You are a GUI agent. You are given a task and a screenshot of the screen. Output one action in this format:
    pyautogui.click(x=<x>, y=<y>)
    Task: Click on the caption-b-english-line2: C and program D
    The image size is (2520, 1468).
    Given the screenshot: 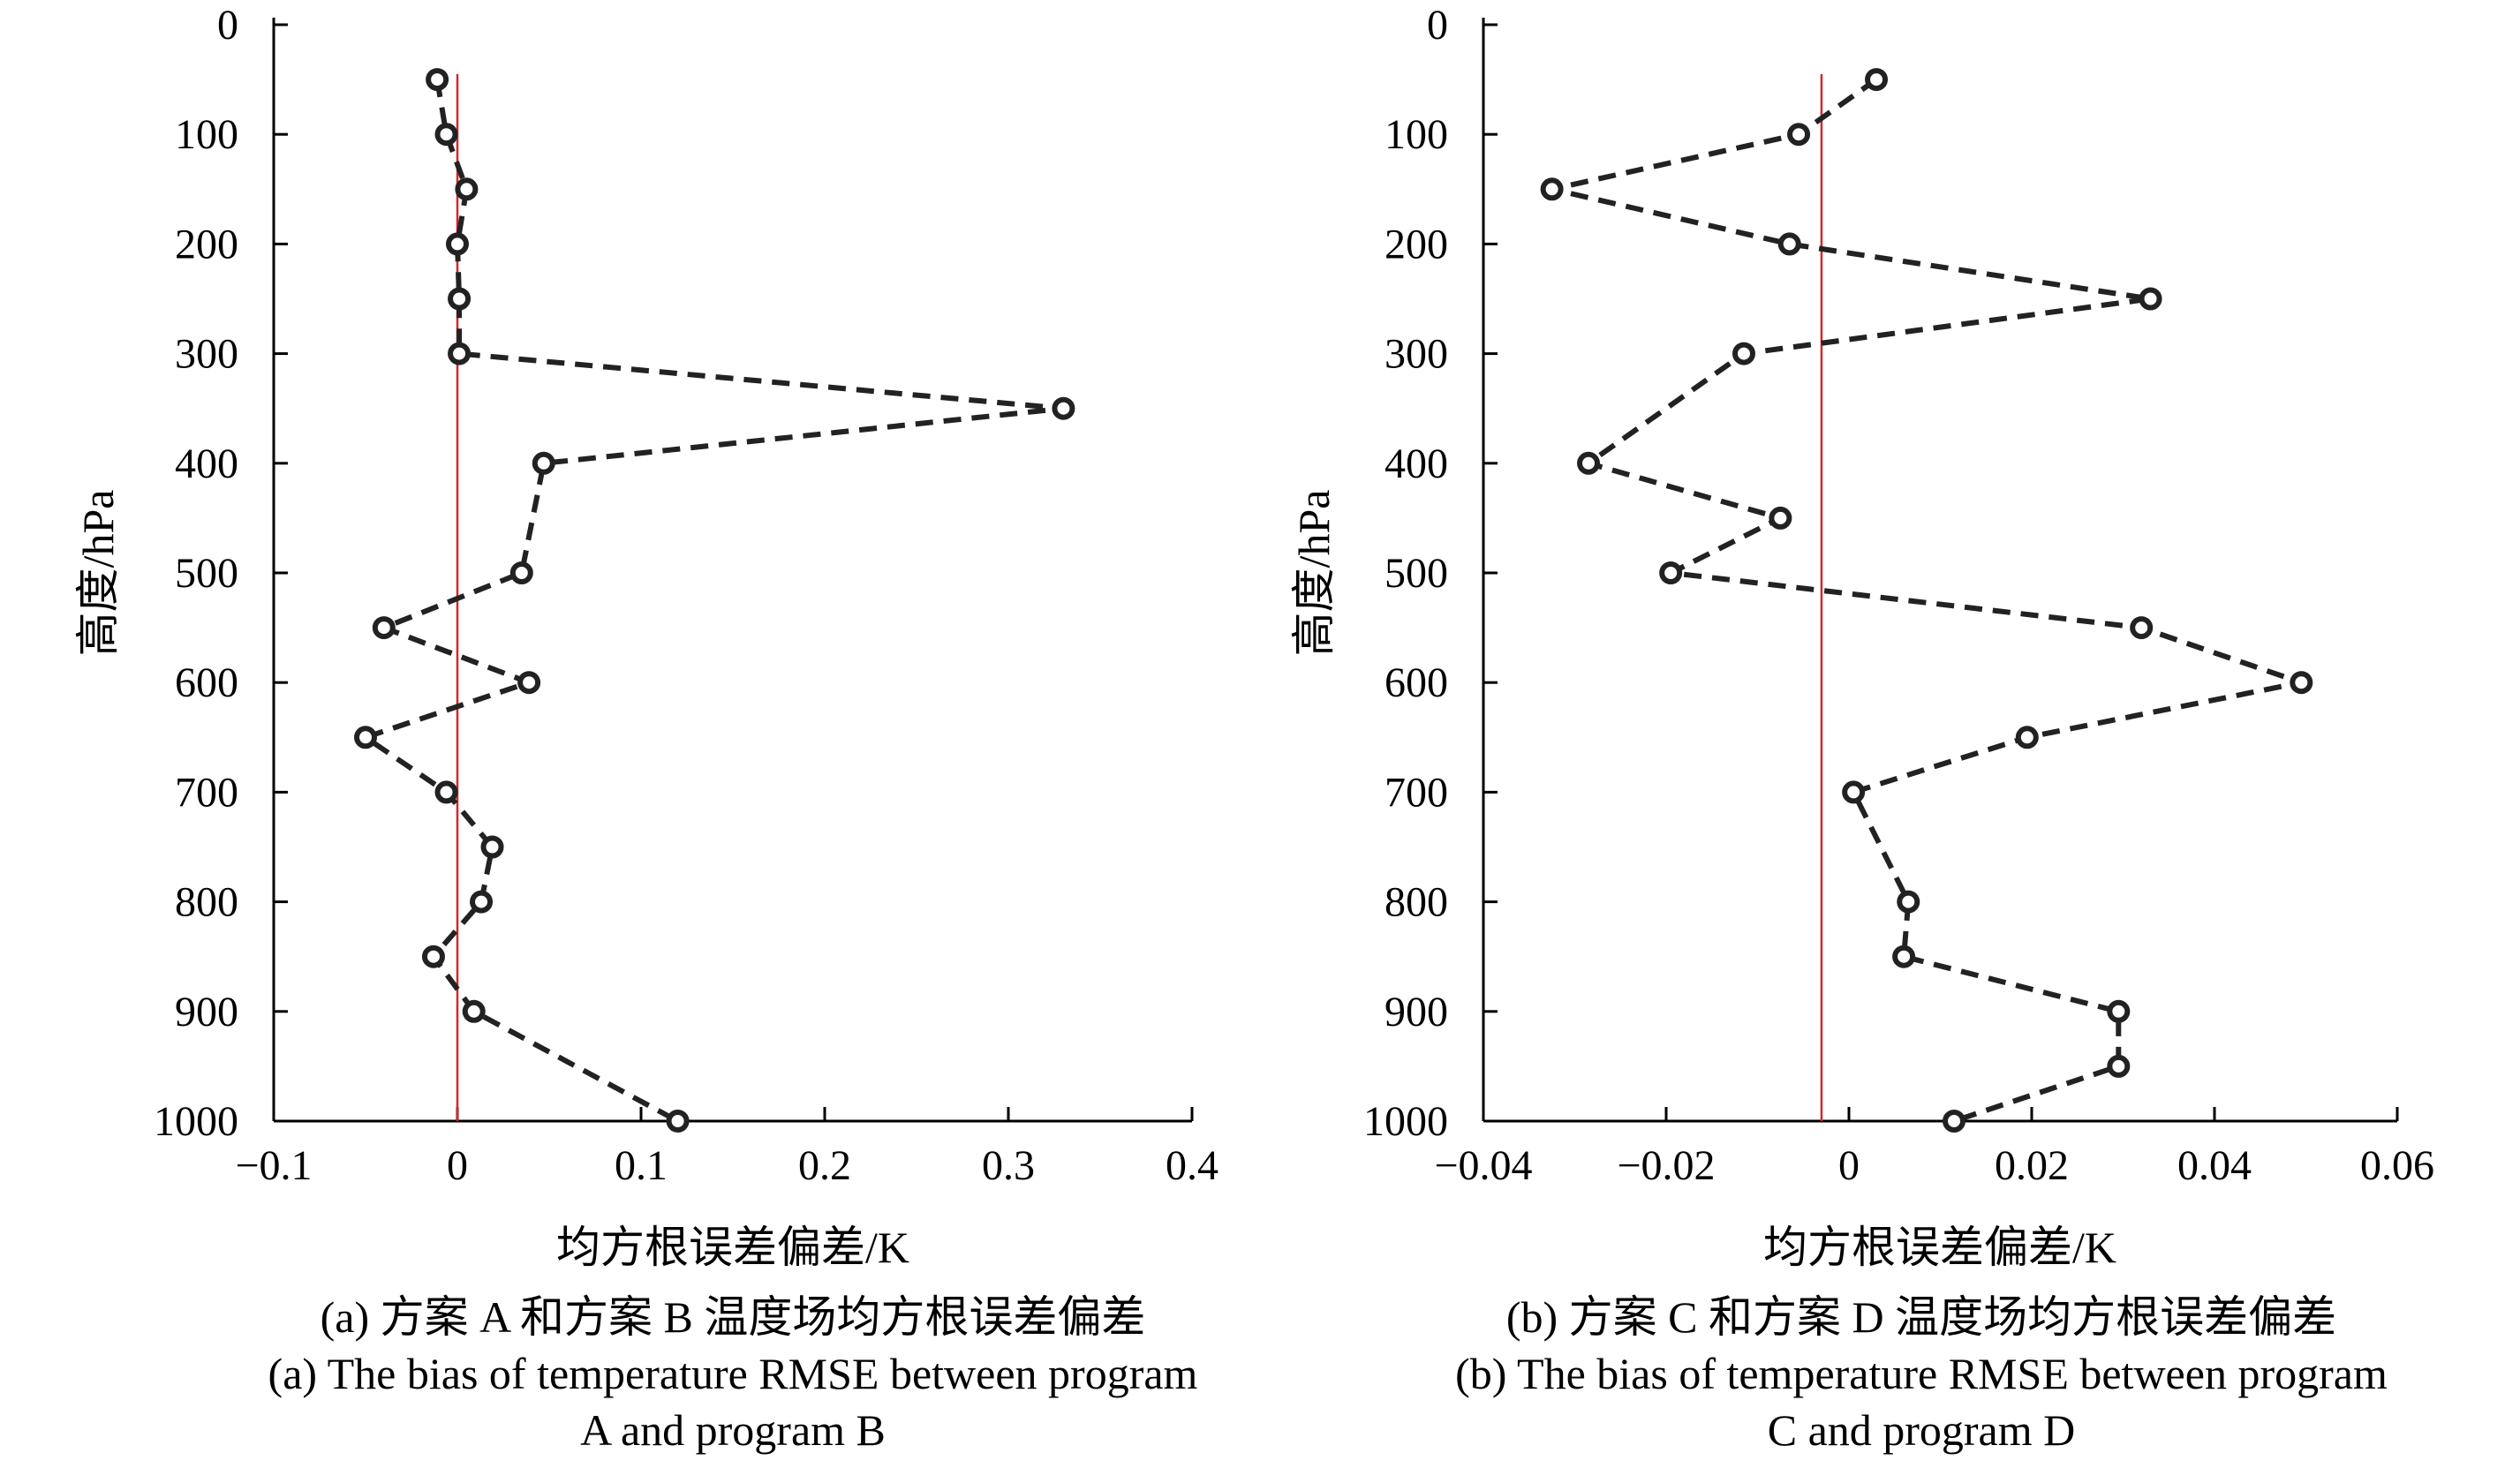 What is the action you would take?
    pyautogui.click(x=1921, y=1430)
    